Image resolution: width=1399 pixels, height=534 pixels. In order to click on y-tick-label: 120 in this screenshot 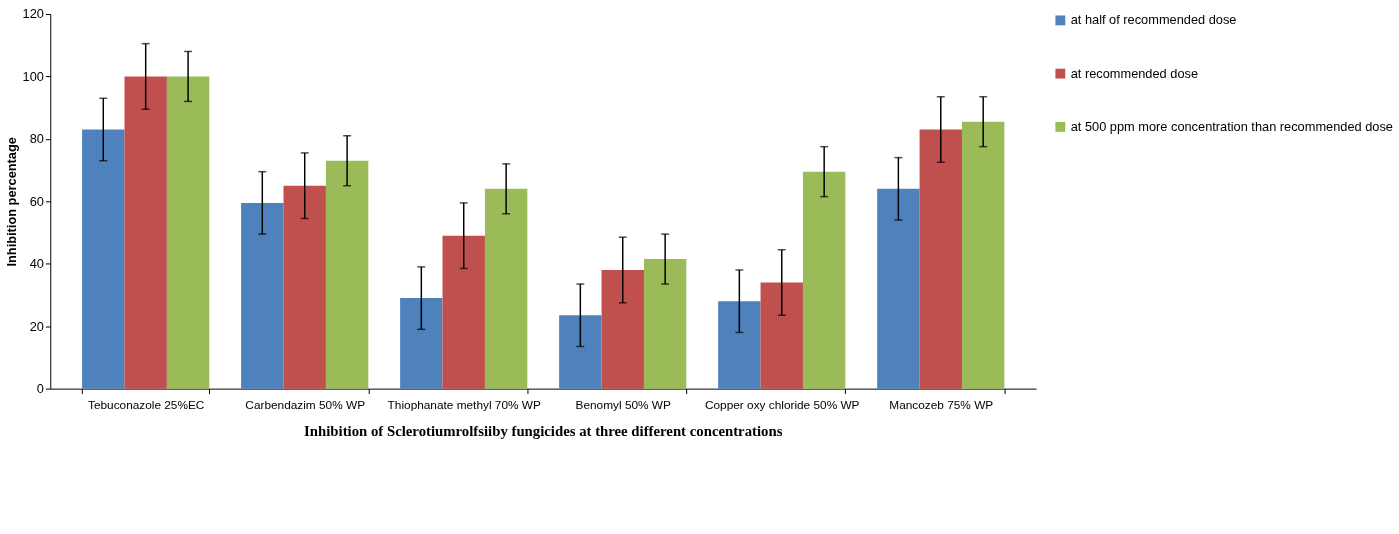, I will do `click(33, 14)`.